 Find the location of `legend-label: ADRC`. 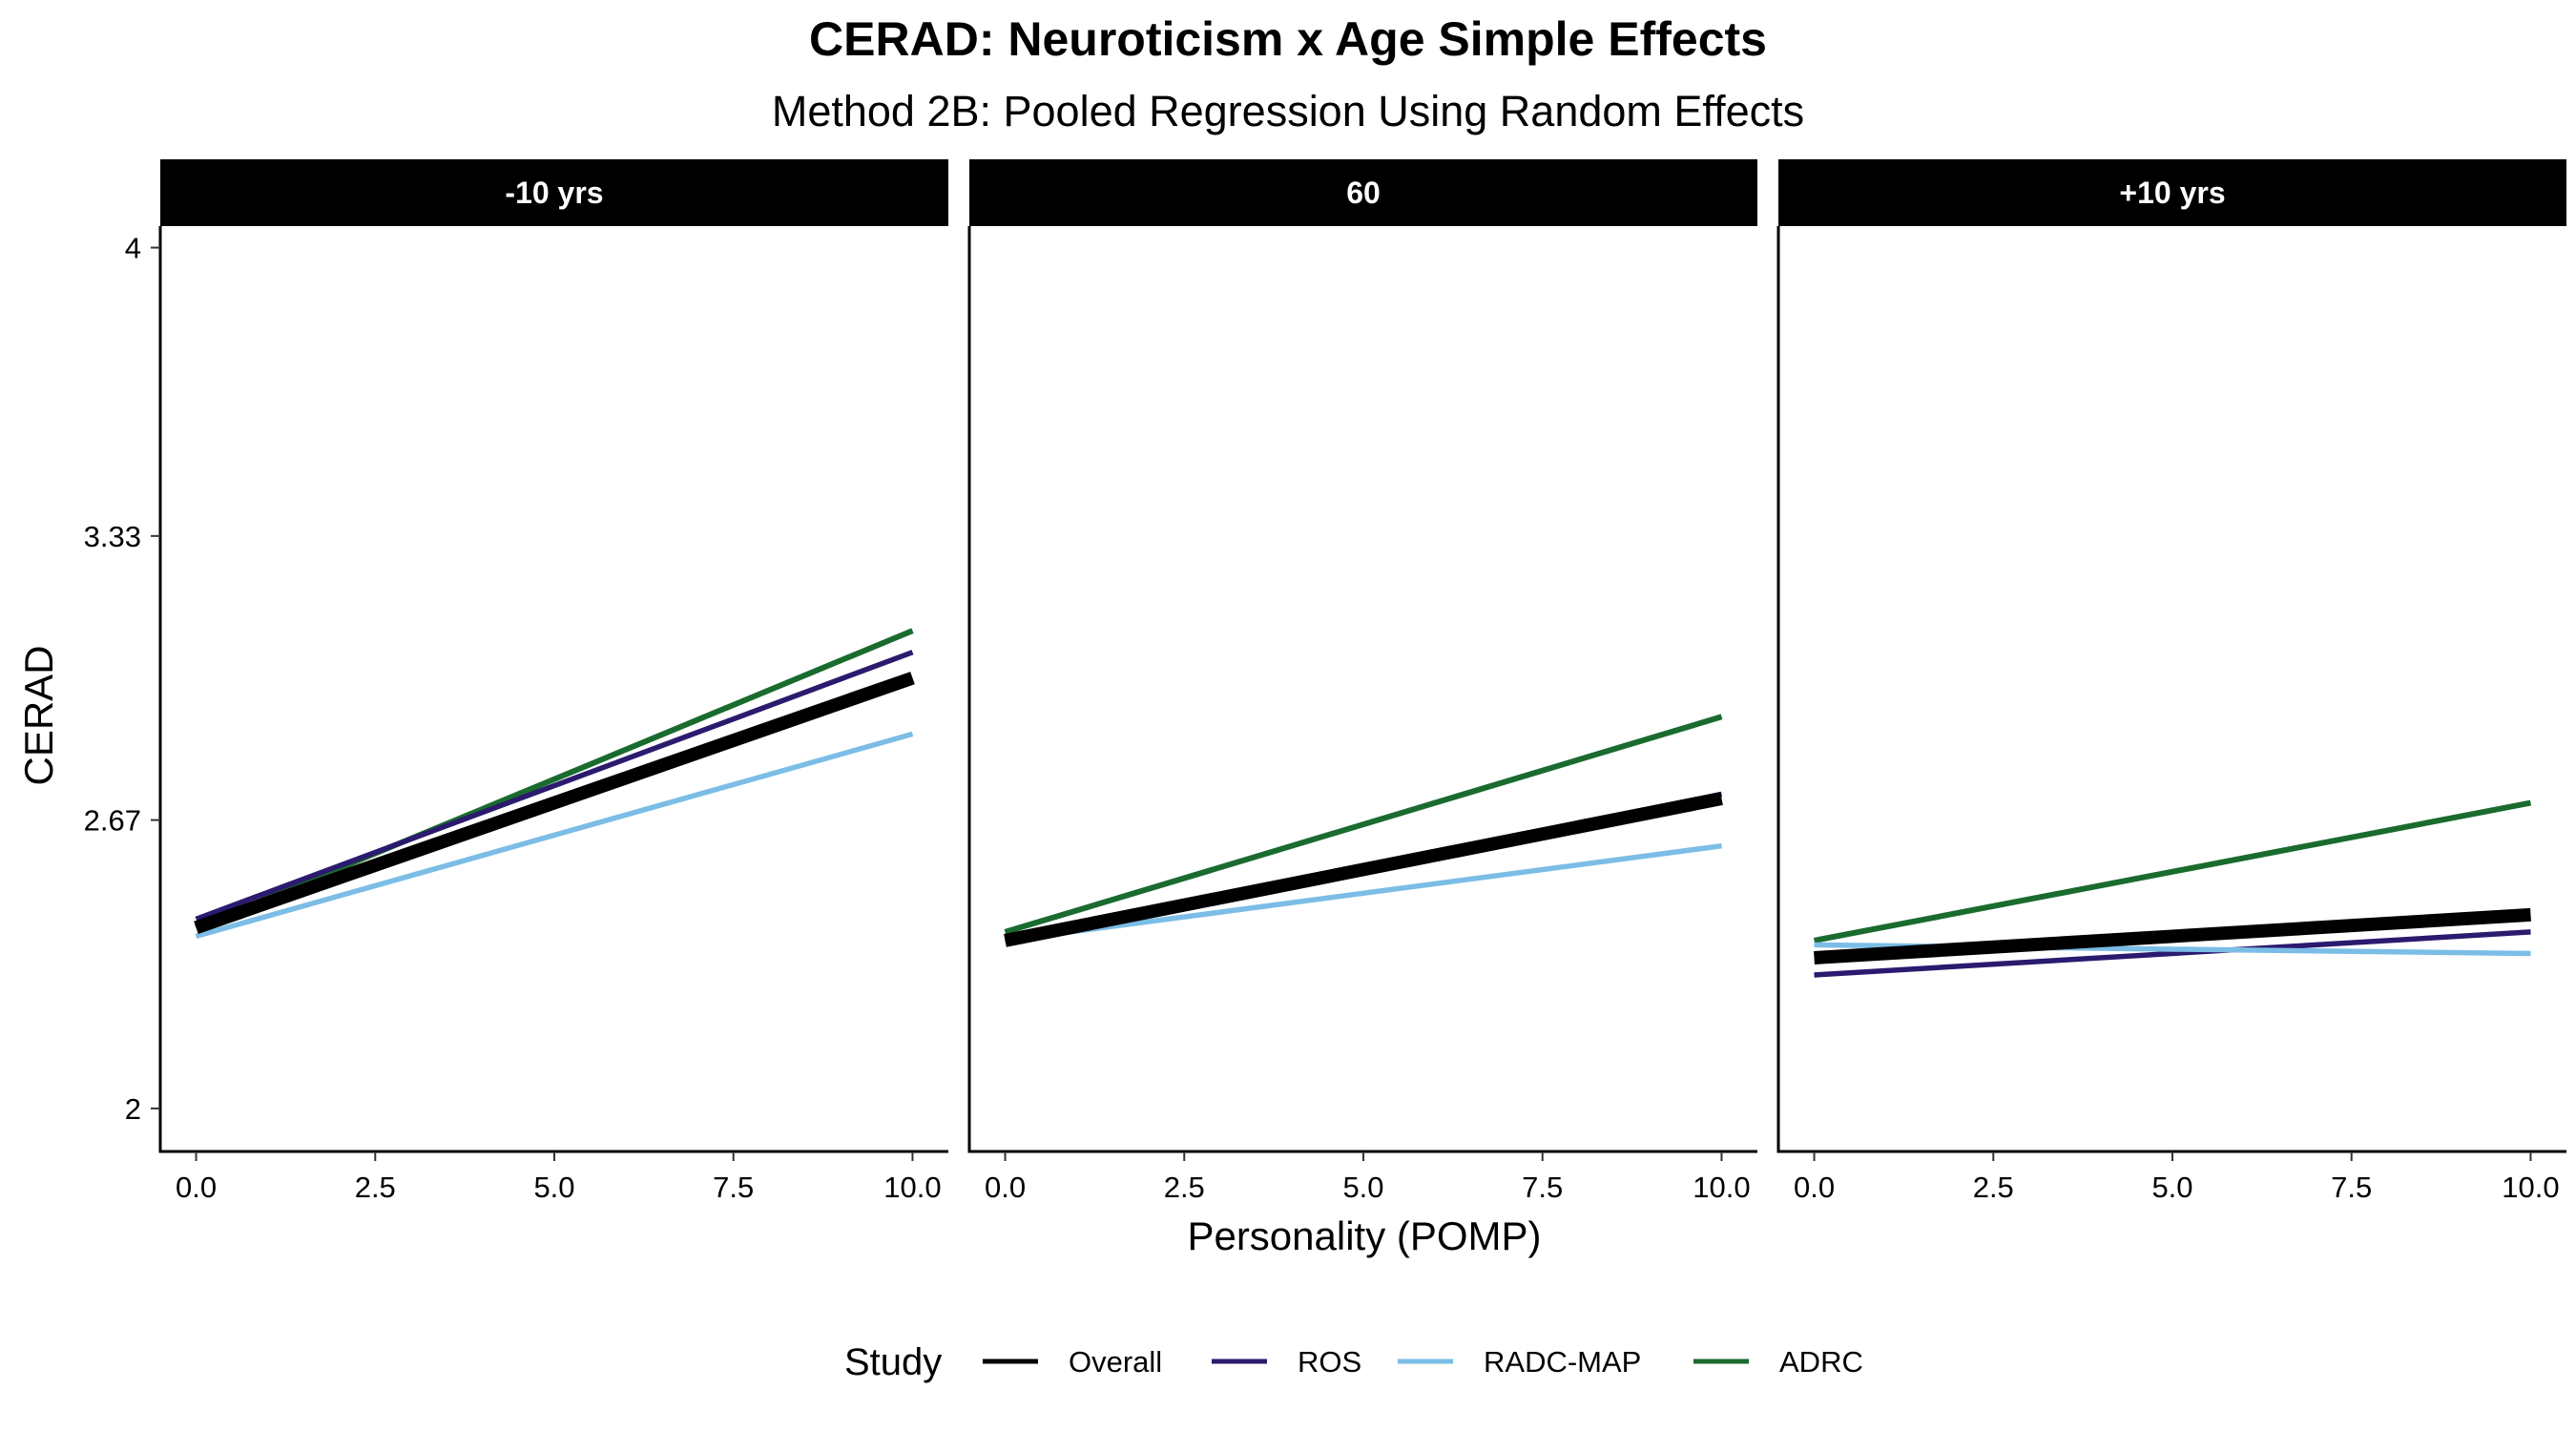

legend-label: ADRC is located at coordinates (1821, 1362).